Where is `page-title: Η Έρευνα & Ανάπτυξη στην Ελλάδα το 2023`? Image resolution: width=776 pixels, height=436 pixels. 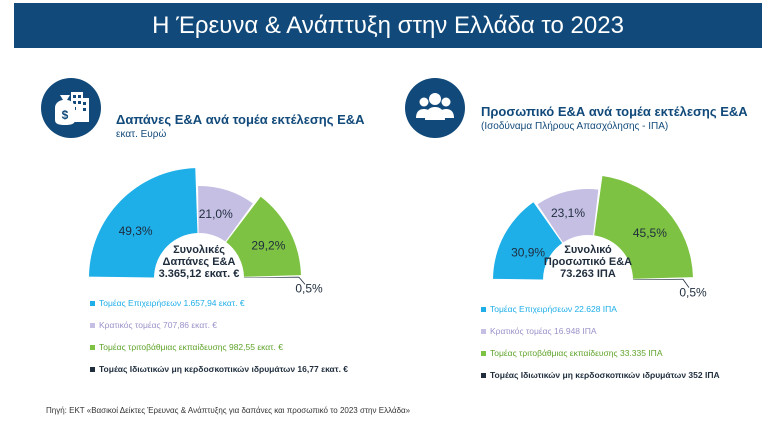
page-title: Η Έρευνα & Ανάπτυξη στην Ελλάδα το 2023 is located at coordinates (388, 25).